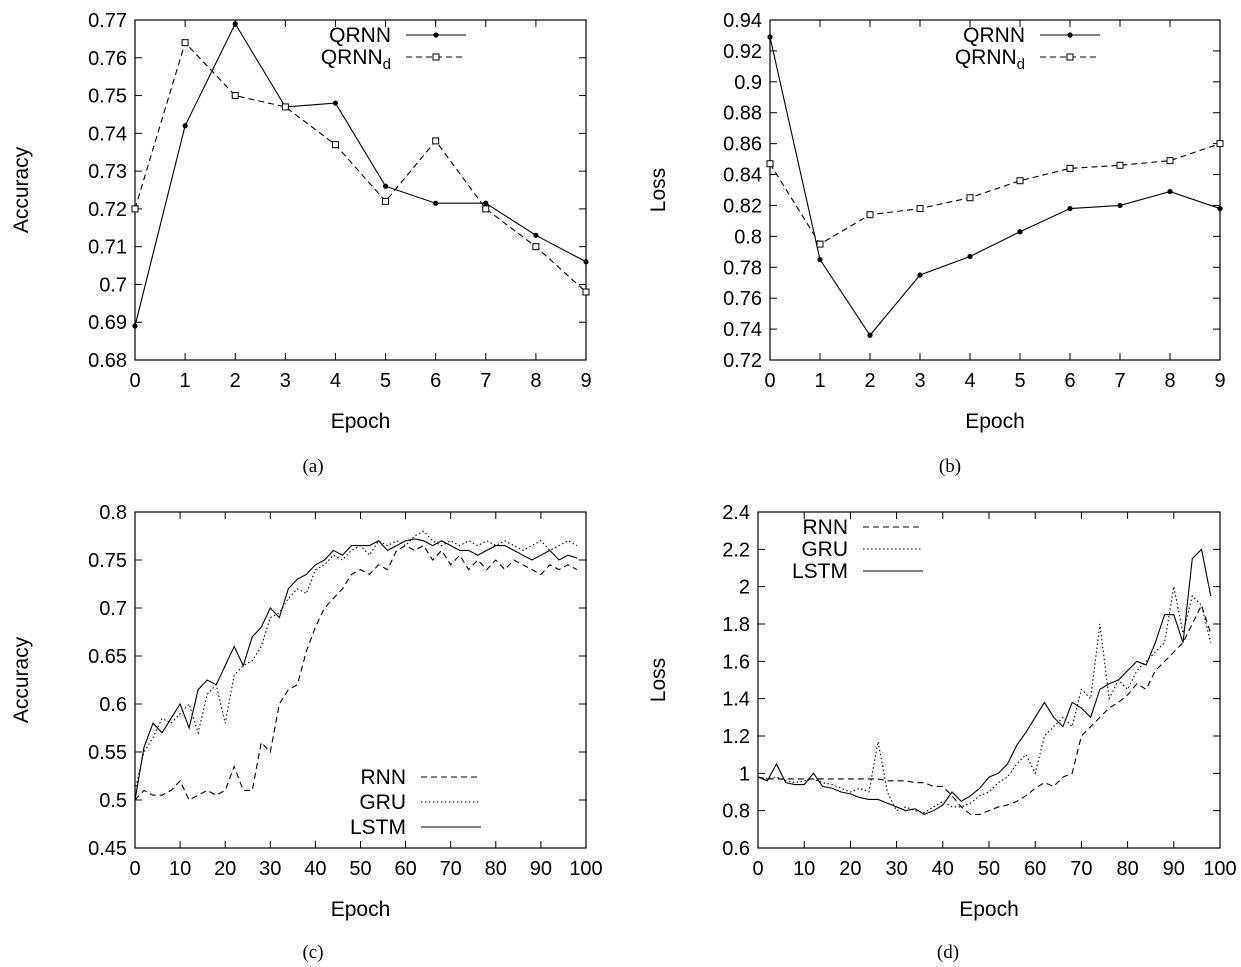 This screenshot has height=967, width=1241. Describe the element at coordinates (742, 268) in the screenshot. I see `y-tick-label: 0.78` at that location.